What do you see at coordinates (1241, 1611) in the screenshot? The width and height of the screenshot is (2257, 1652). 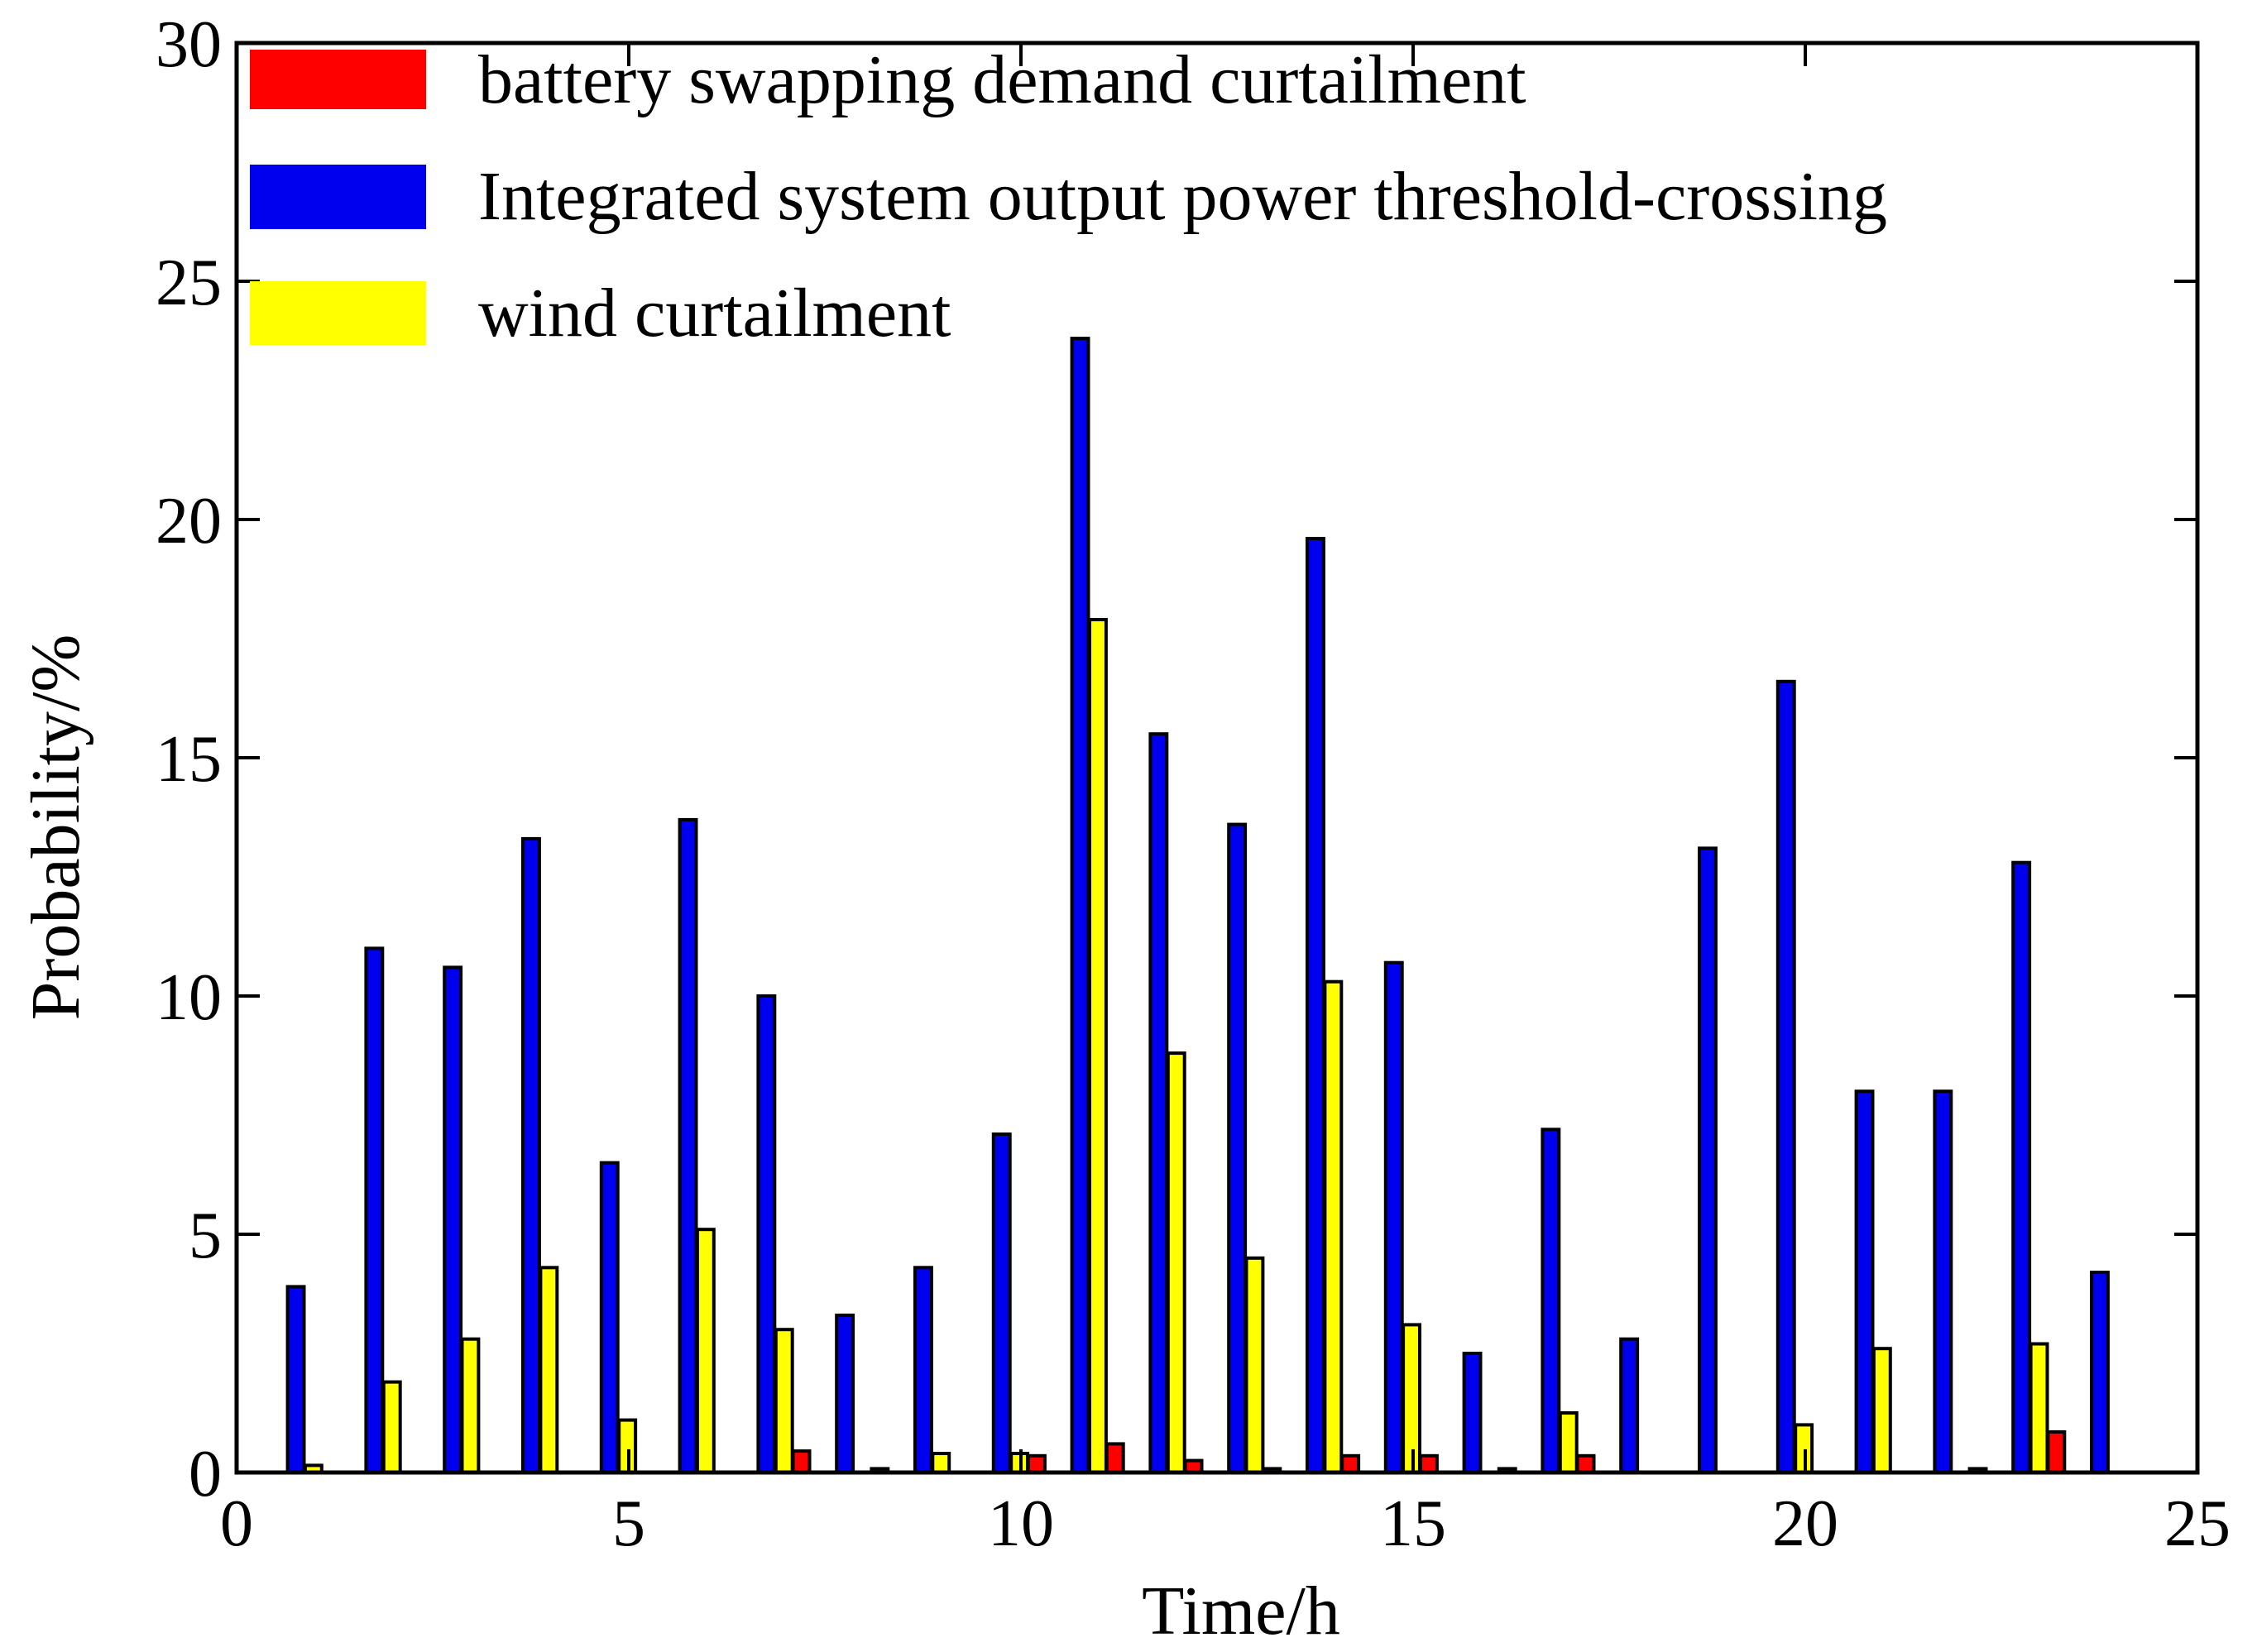 I see `x-axis-label: Time/h` at bounding box center [1241, 1611].